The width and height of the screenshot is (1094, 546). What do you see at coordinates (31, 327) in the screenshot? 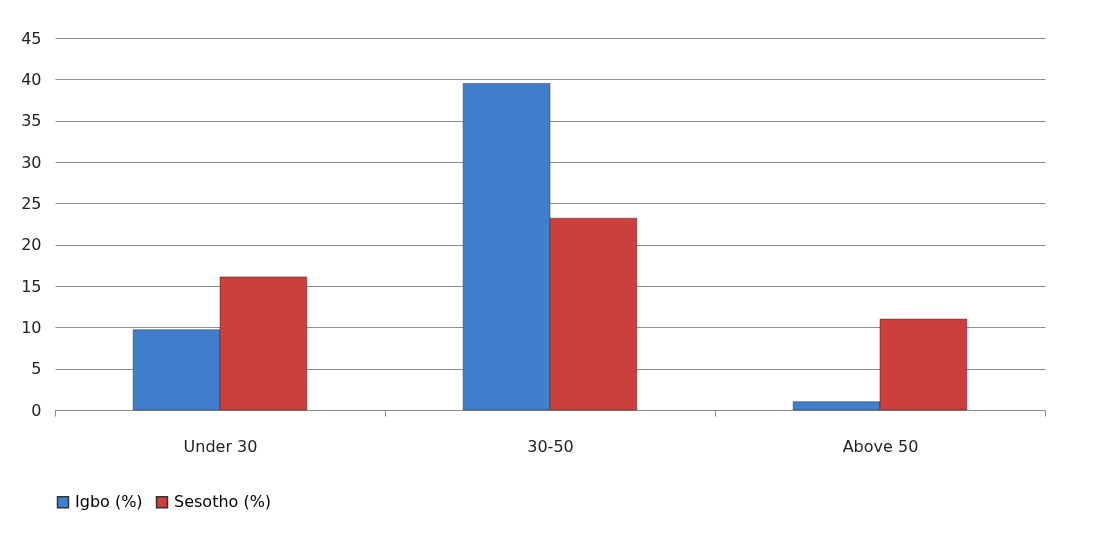
I see `y-tick-label: 10` at bounding box center [31, 327].